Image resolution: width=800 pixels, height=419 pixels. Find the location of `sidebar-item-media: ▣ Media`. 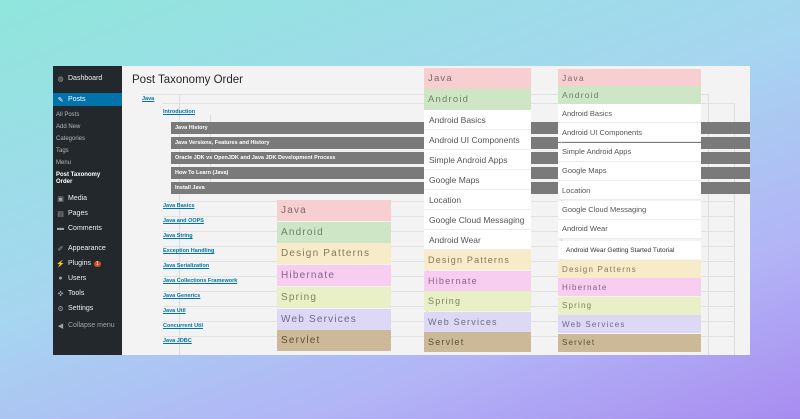

sidebar-item-media: ▣ Media is located at coordinates (87, 198).